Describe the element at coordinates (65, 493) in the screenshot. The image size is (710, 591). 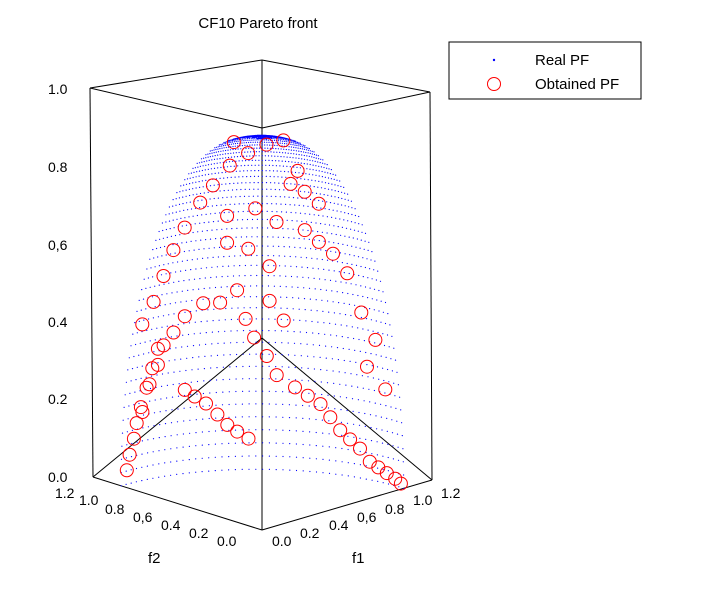
I see `f2-tick-label: 1.2` at that location.